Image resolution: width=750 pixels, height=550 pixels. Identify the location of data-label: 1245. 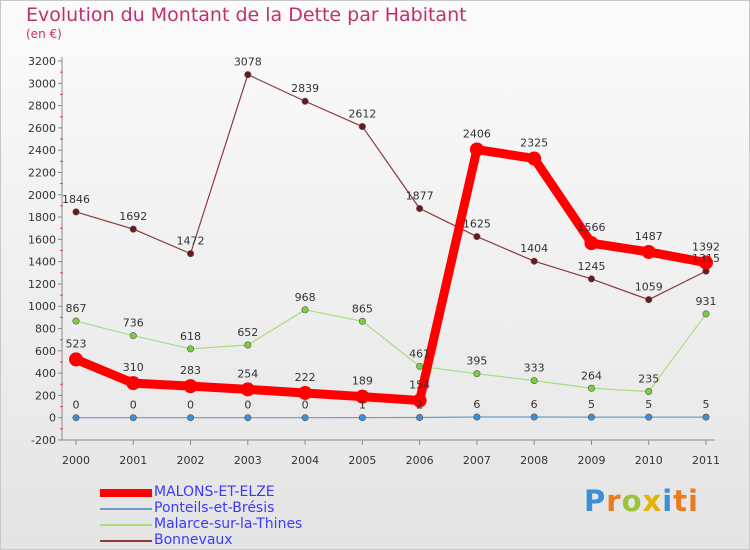
(591, 266).